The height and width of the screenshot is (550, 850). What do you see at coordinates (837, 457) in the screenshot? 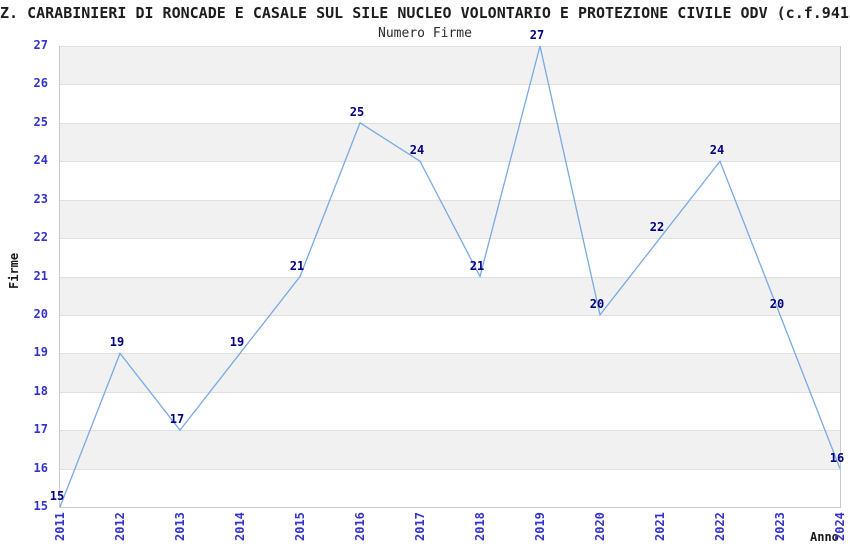
I see `data-point-label: 16` at bounding box center [837, 457].